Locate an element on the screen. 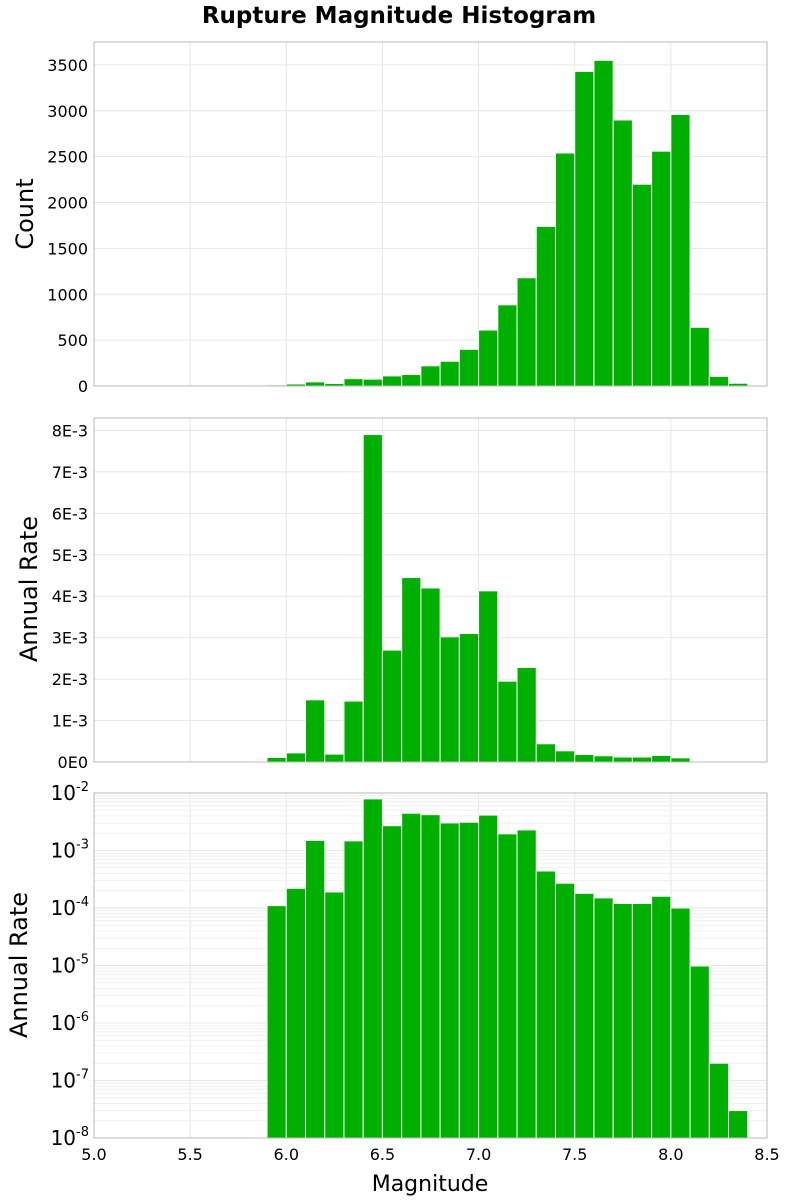 This screenshot has width=800, height=1200. y-tick-label: 10⁻⁴ is located at coordinates (70, 907).